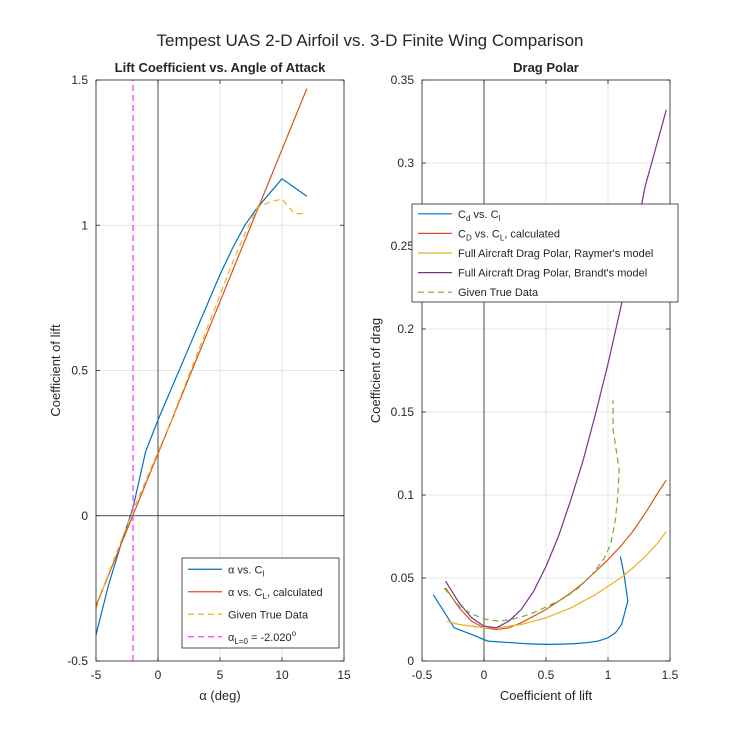  I want to click on x-tick-label: 15, so click(344, 675).